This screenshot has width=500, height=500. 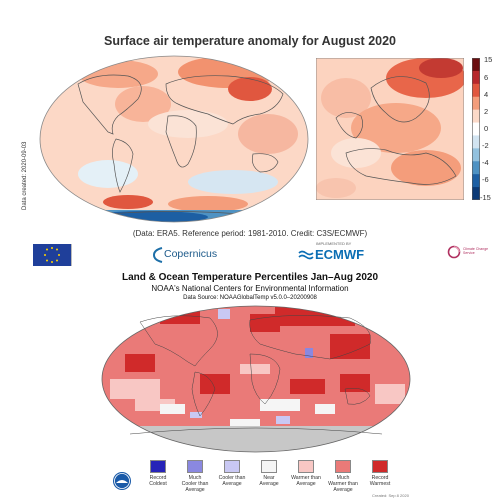 I want to click on colorbar-frame, so click(x=476, y=129).